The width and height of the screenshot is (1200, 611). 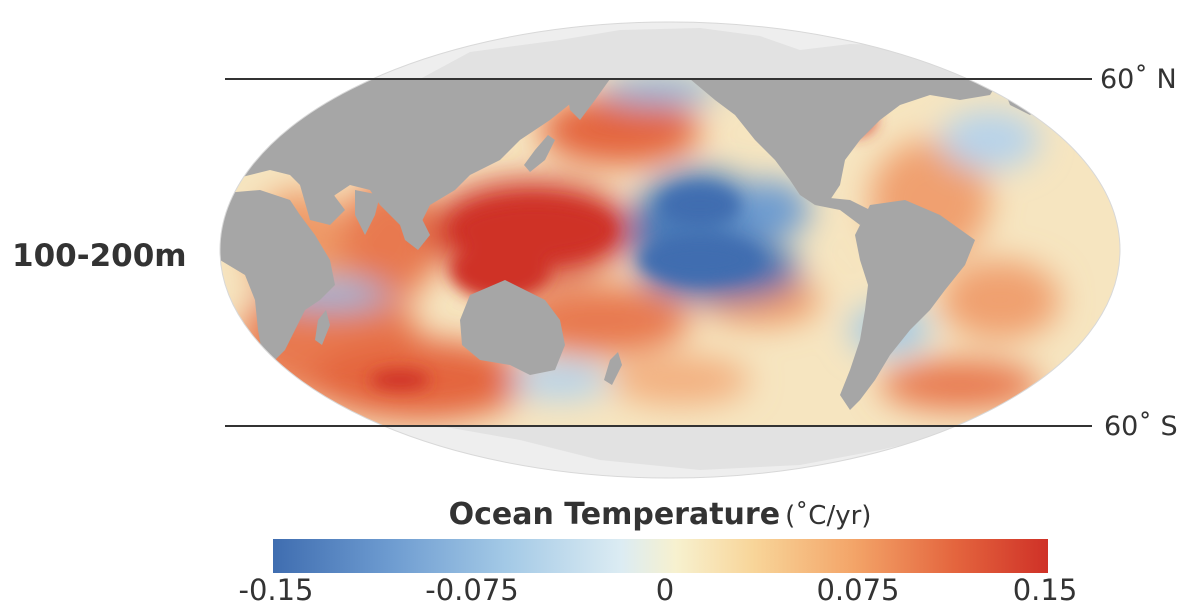 I want to click on arabia, so click(x=322, y=205).